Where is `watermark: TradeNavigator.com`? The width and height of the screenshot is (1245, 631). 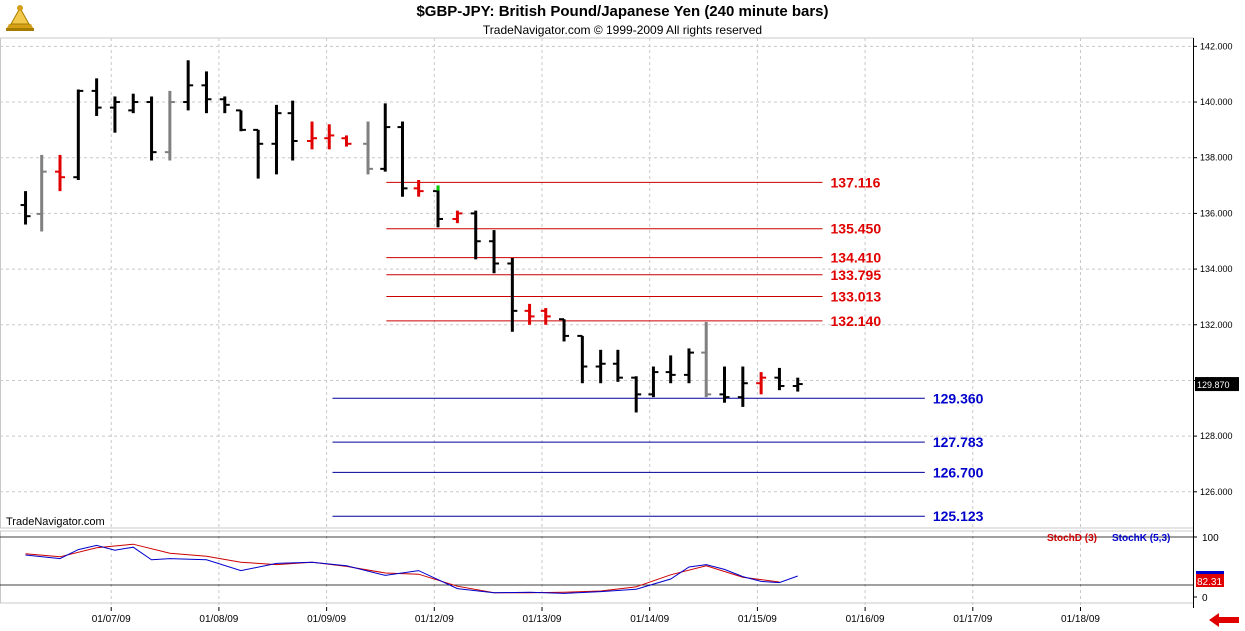
watermark: TradeNavigator.com is located at coordinates (55, 522).